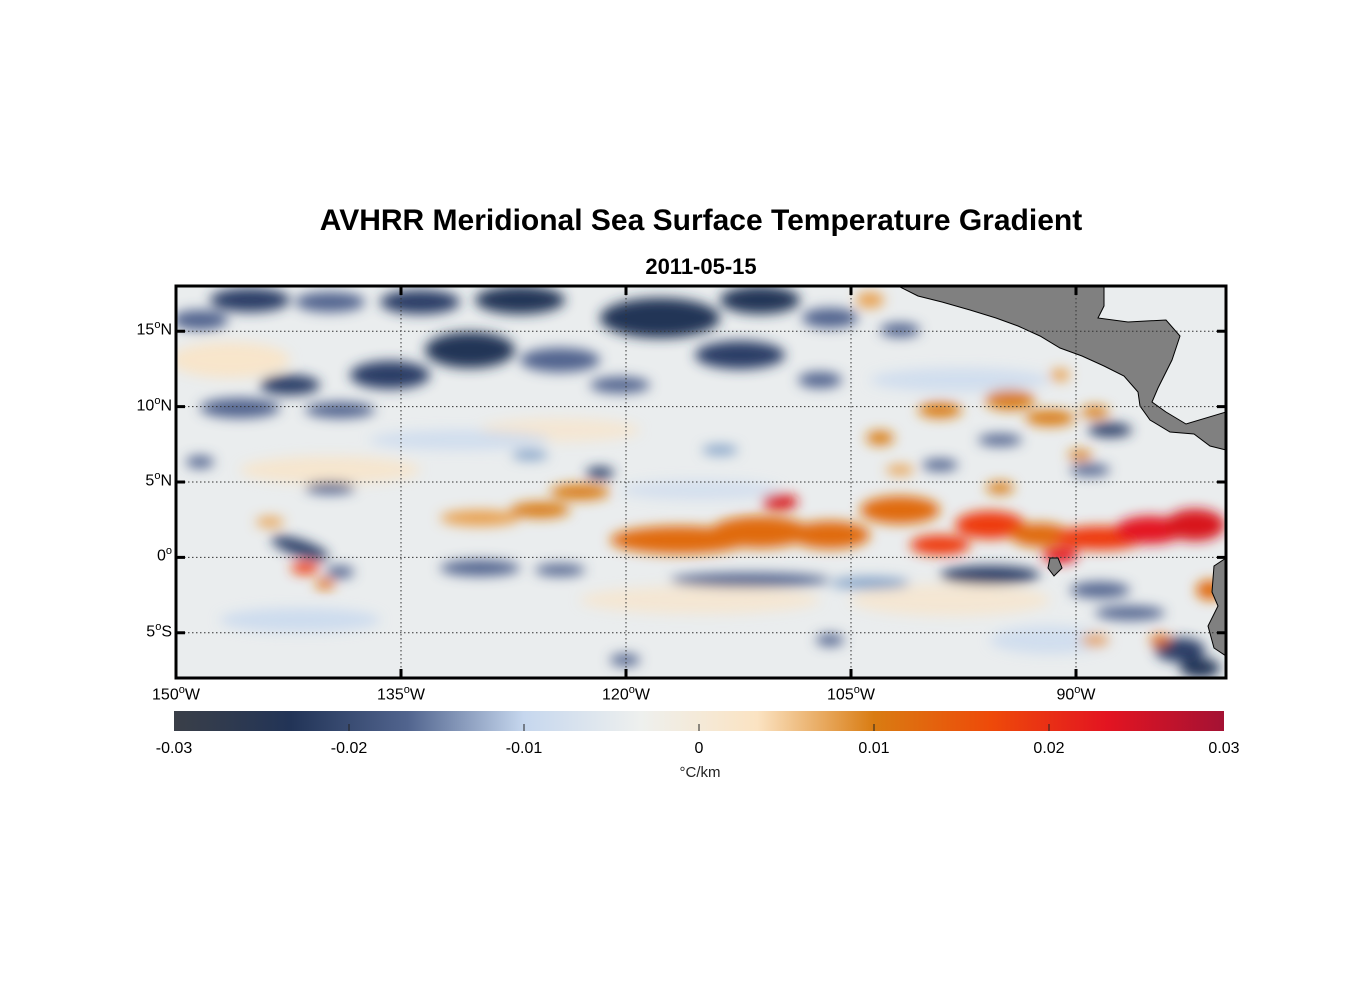 Image resolution: width=1356 pixels, height=1000 pixels. Describe the element at coordinates (349, 748) in the screenshot. I see `colorbar-tick-label: -0.02` at that location.